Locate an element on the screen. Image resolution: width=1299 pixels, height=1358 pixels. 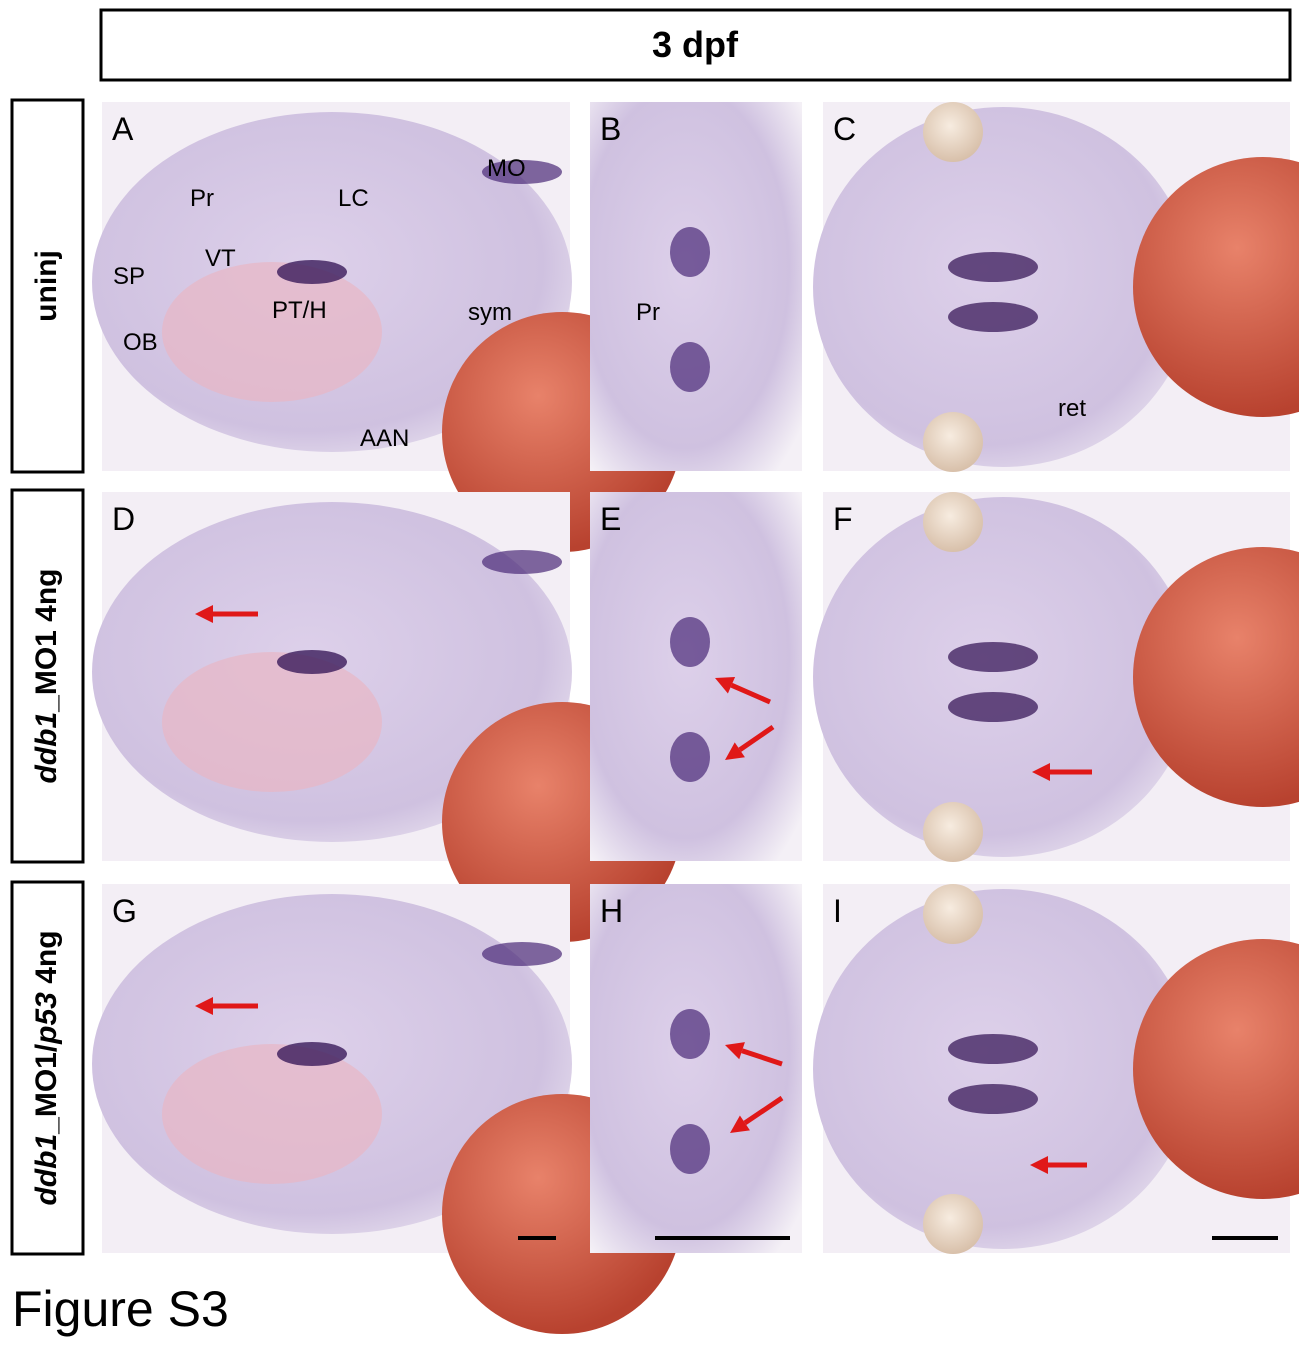
panel: I is located at coordinates (1056, 1069).